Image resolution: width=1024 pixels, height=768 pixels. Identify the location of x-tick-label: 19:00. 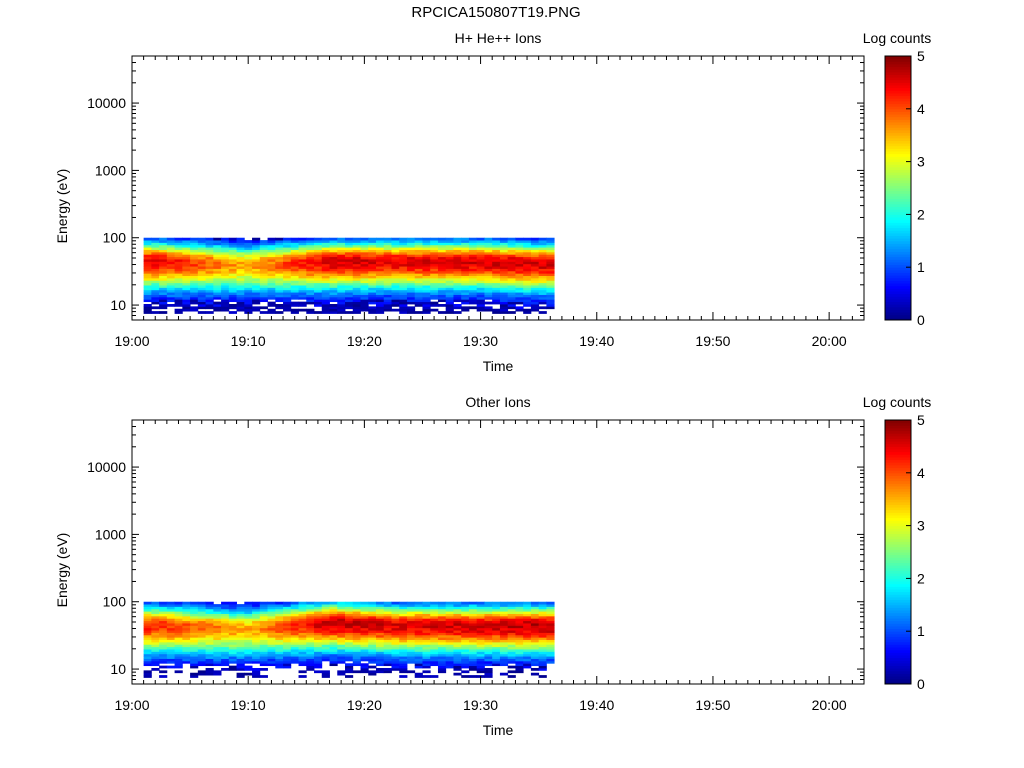
(131, 341).